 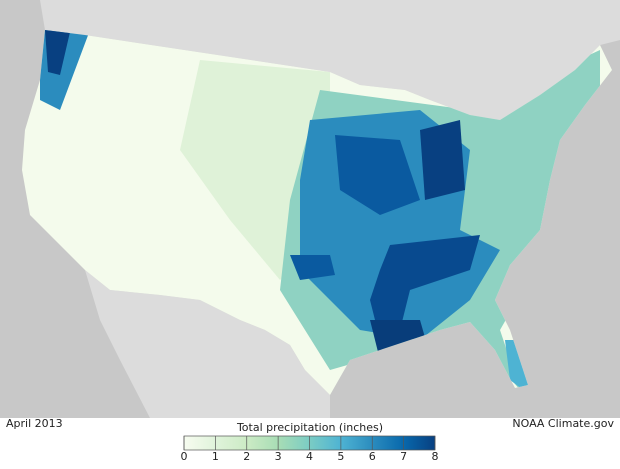 What do you see at coordinates (207, 344) in the screenshot?
I see `mexico` at bounding box center [207, 344].